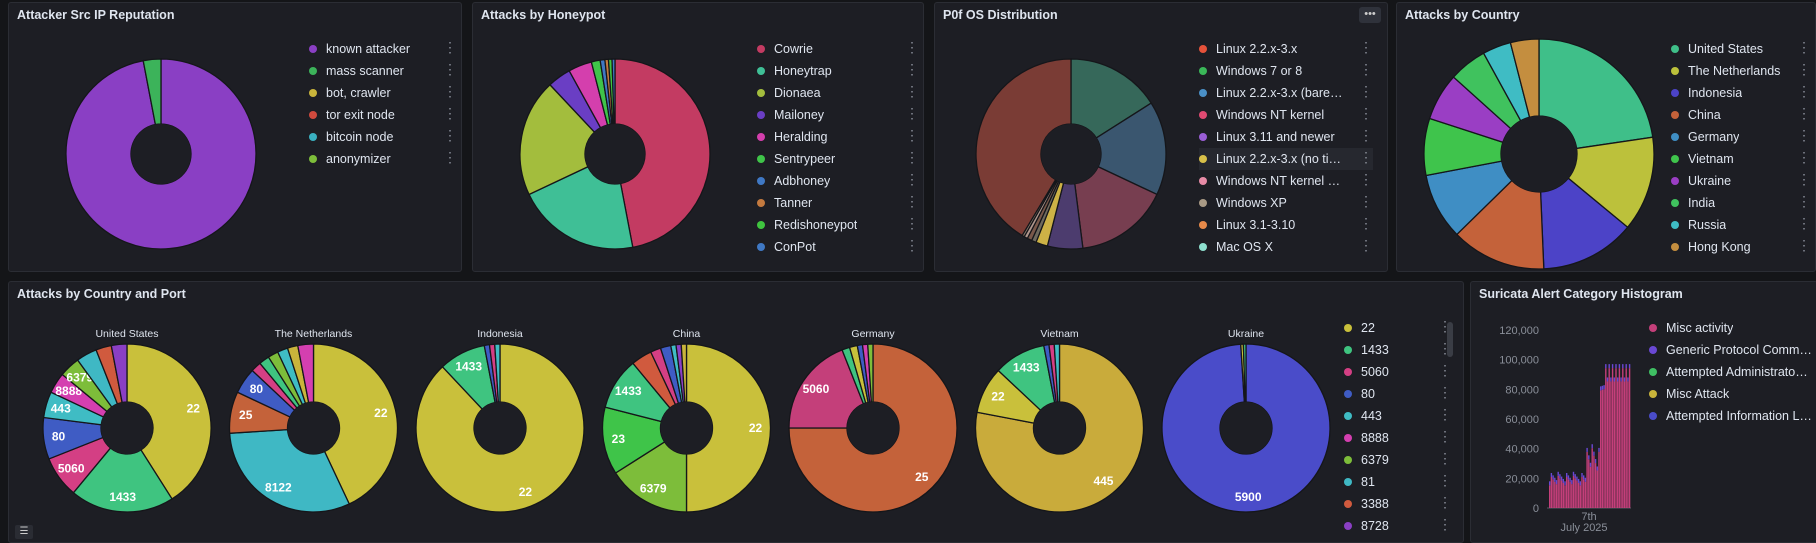 The height and width of the screenshot is (543, 1816). I want to click on legend-item: mass scanner ⋮, so click(383, 71).